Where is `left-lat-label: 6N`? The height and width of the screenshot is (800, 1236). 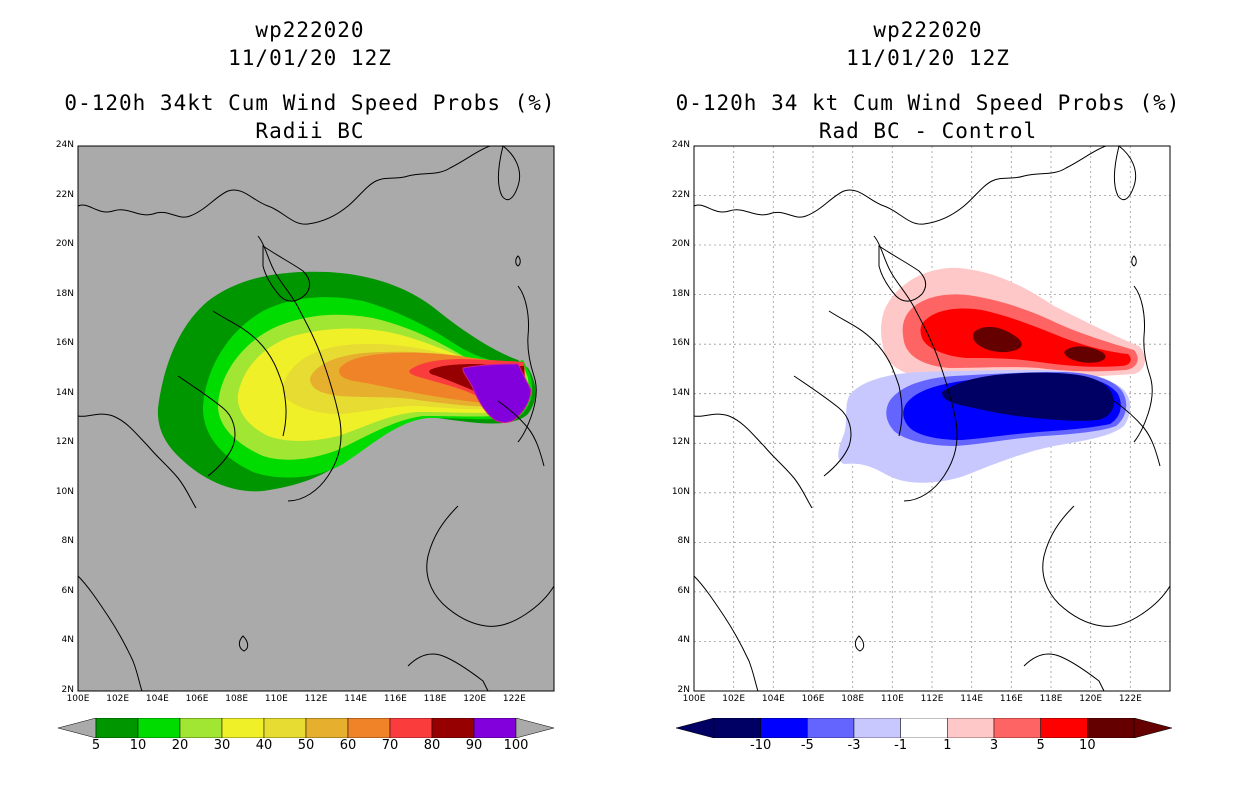
left-lat-label: 6N is located at coordinates (67, 590).